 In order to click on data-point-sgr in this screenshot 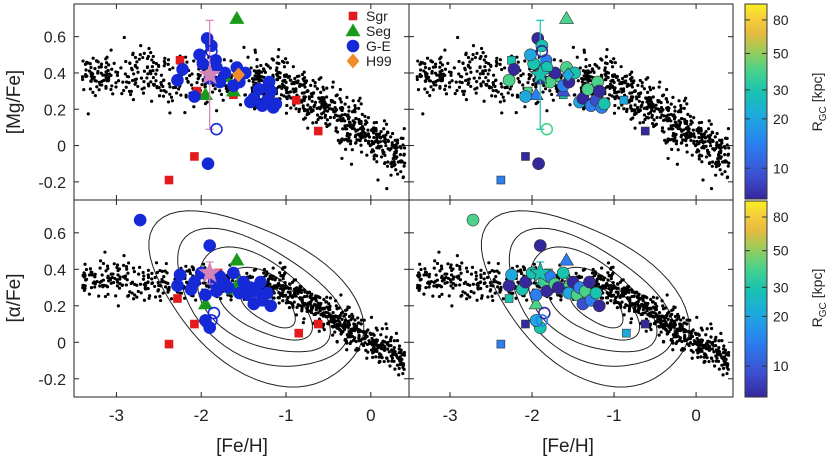, I will do `click(169, 180)`.